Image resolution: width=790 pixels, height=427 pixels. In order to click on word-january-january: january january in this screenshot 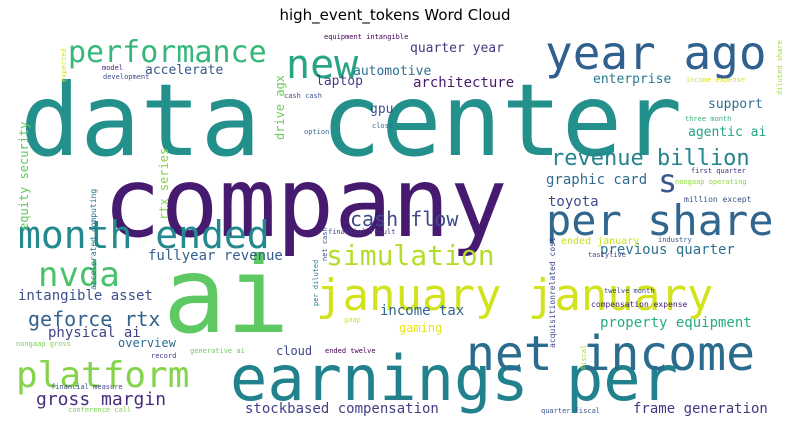, I will do `click(514, 295)`.